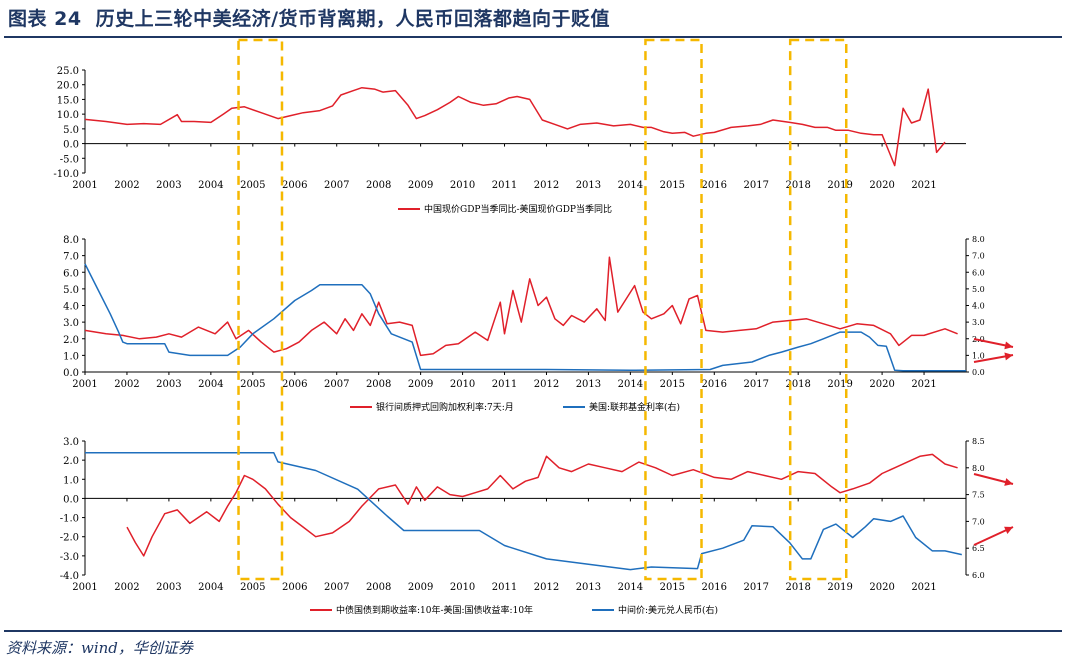  What do you see at coordinates (68, 71) in the screenshot?
I see `y-tick-label-left: 25.0` at bounding box center [68, 71].